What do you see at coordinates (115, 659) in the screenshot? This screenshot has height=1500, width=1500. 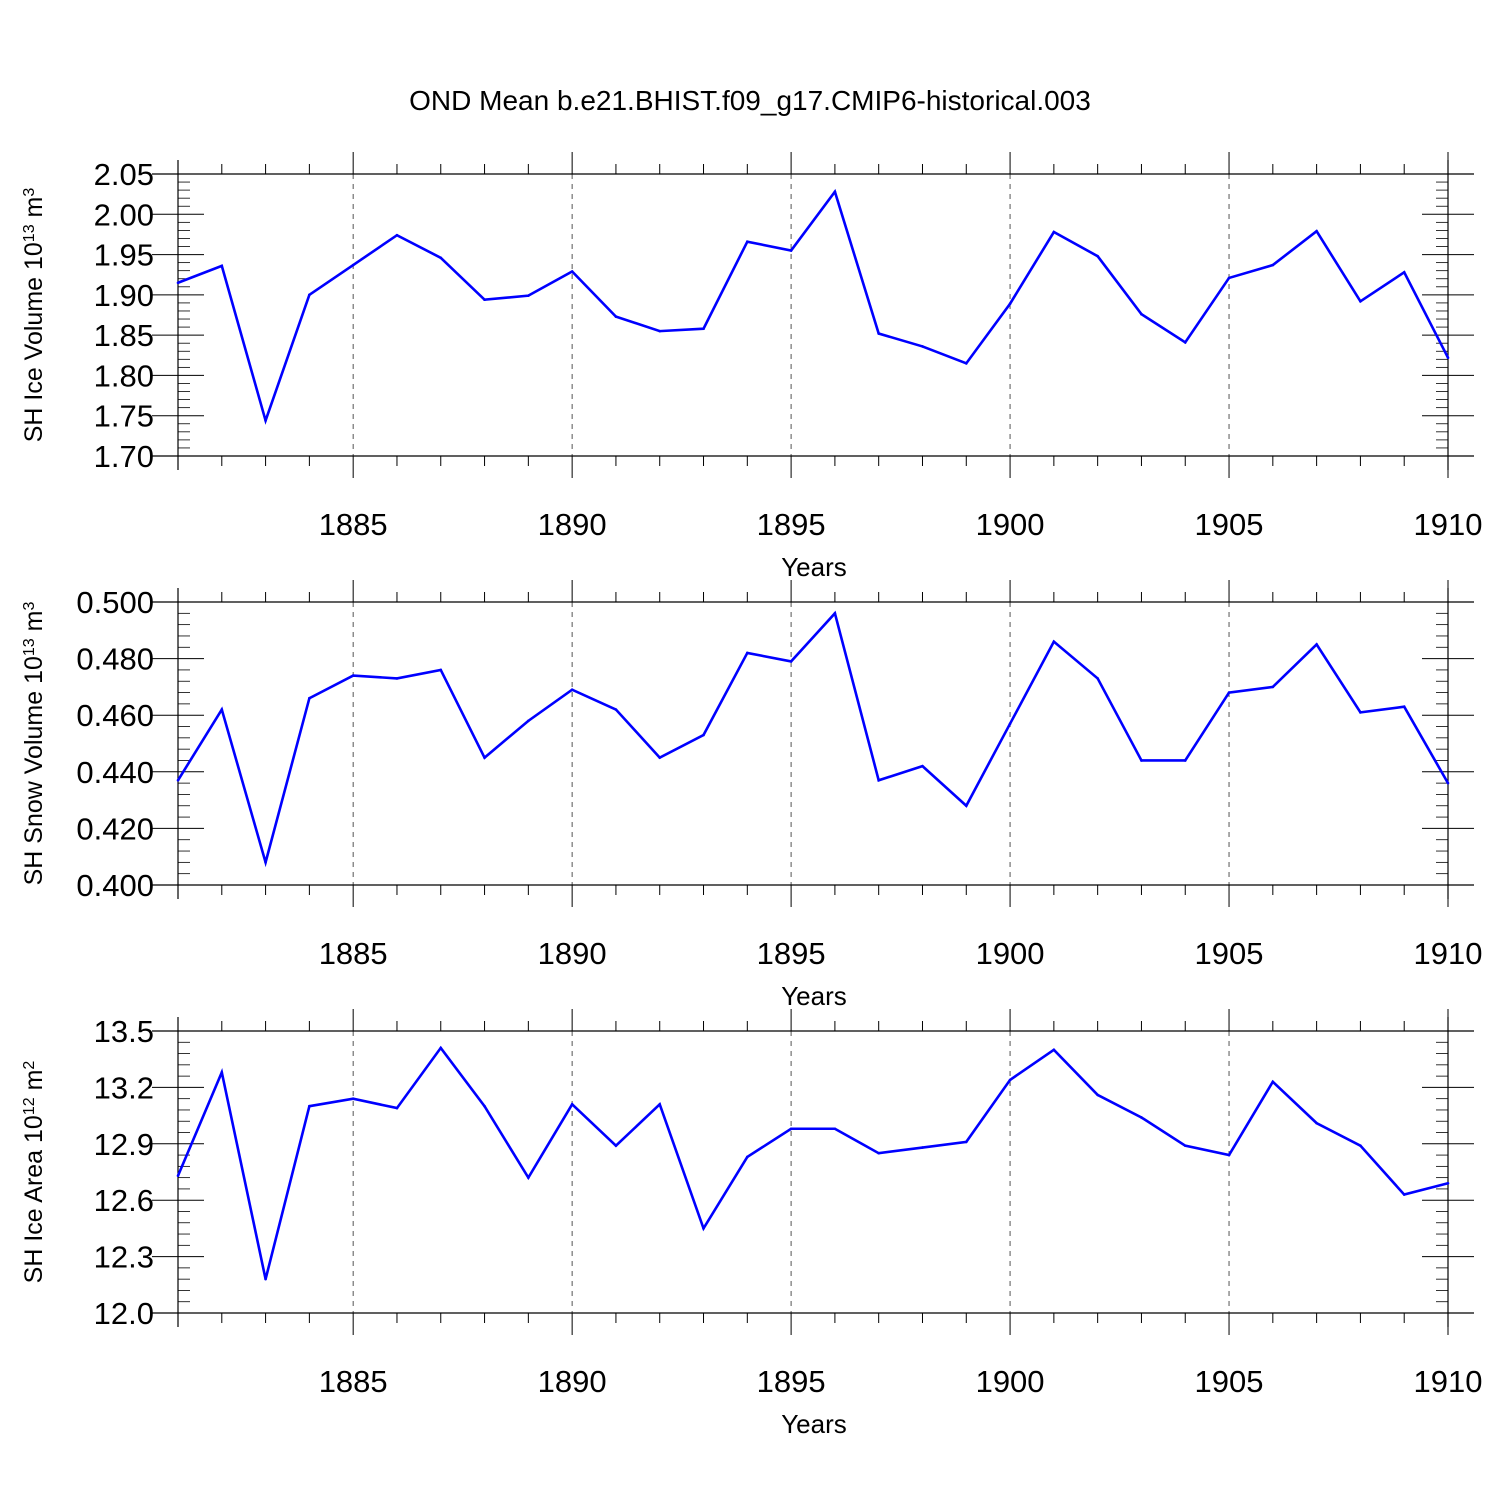 I see `y-tick-label: 0.480` at bounding box center [115, 659].